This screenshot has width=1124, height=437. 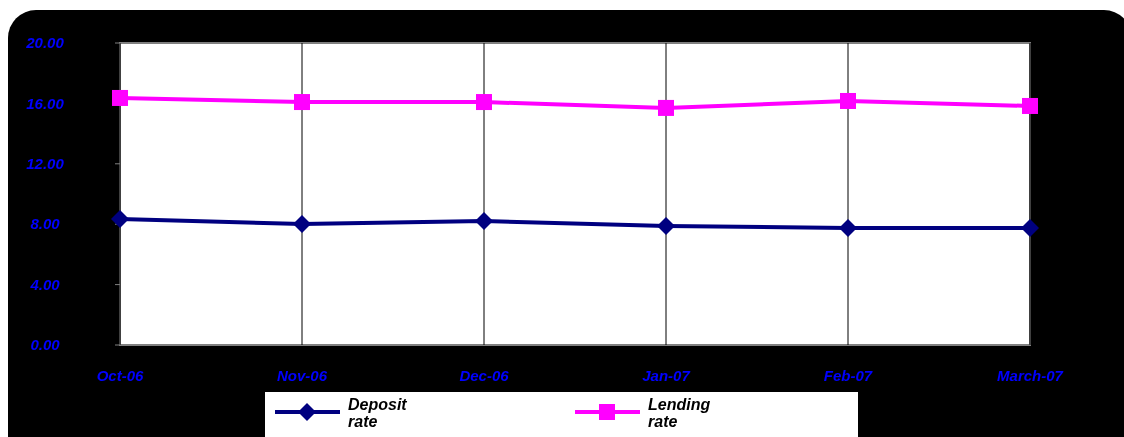 What do you see at coordinates (302, 375) in the screenshot?
I see `x-tick-label: Nov-06` at bounding box center [302, 375].